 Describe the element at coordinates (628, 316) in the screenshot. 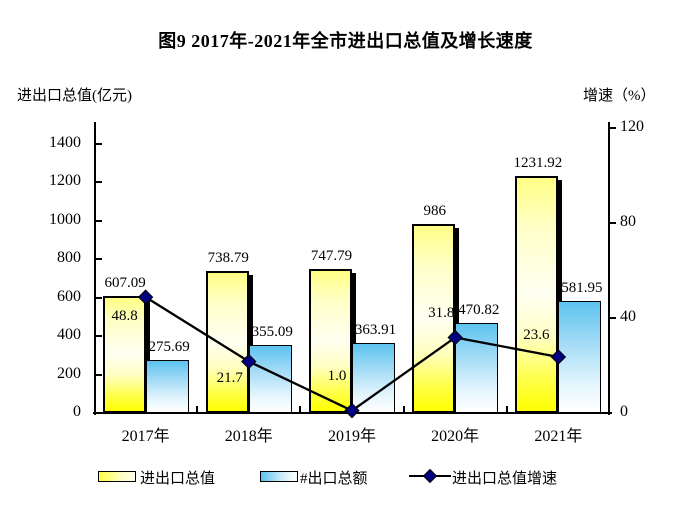

I see `right-axis-tick-label: 40` at that location.